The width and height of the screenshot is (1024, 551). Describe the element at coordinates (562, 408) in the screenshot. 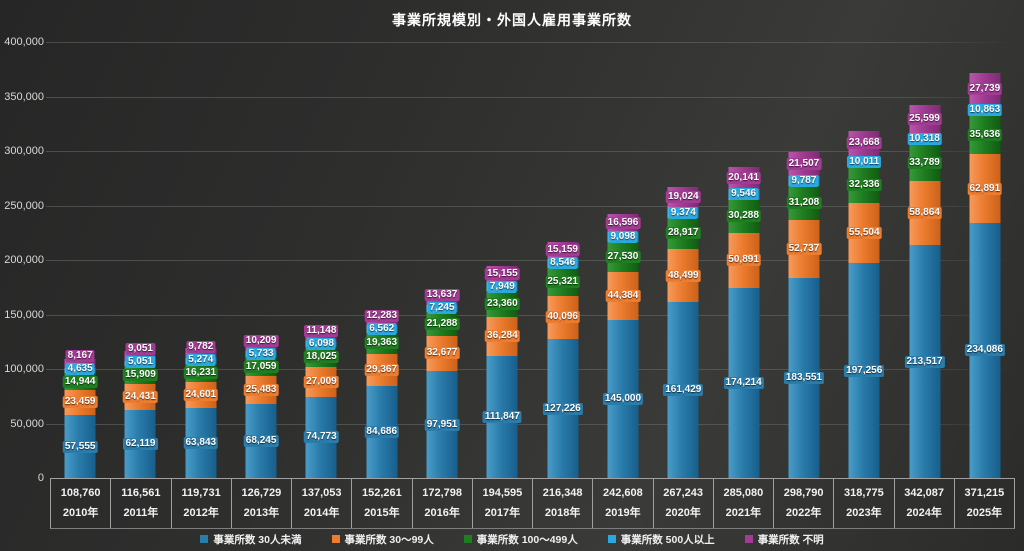

I see `bar-label: 127,226` at that location.